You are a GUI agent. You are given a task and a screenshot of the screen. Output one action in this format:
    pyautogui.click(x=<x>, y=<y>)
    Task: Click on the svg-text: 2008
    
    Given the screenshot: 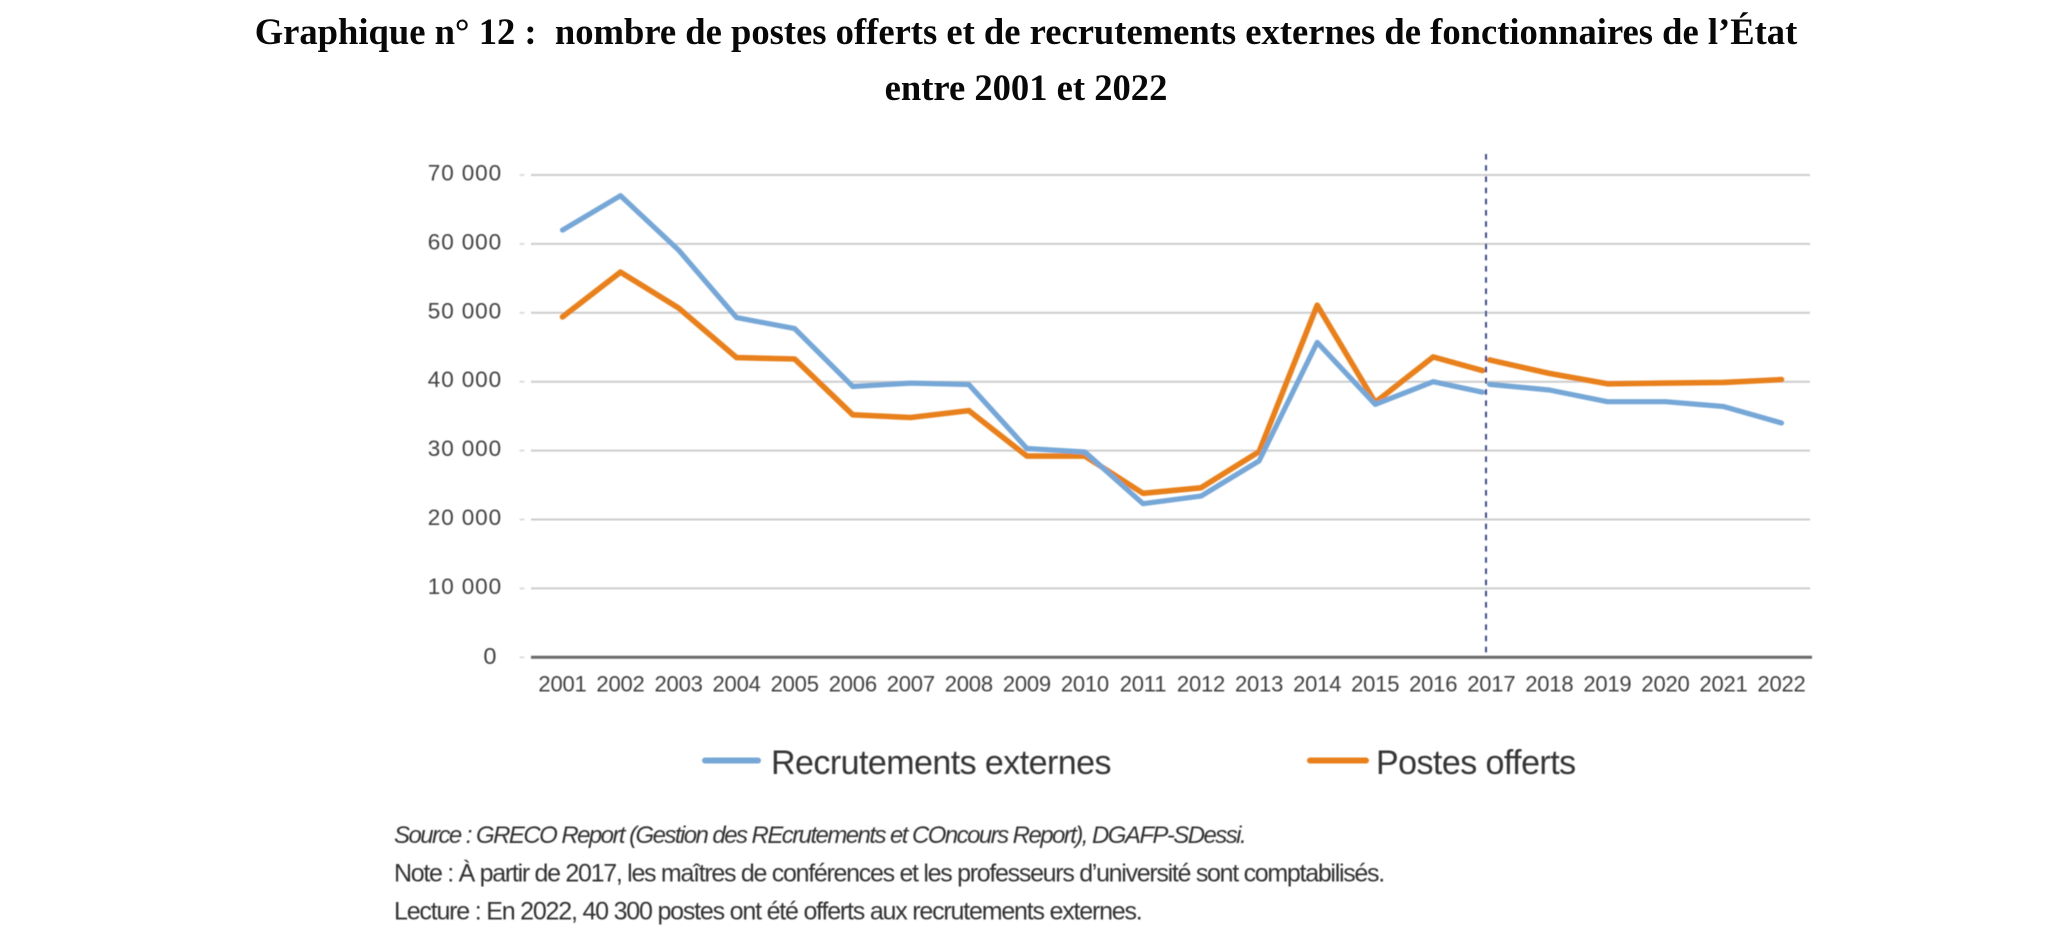 What is the action you would take?
    pyautogui.click(x=969, y=684)
    